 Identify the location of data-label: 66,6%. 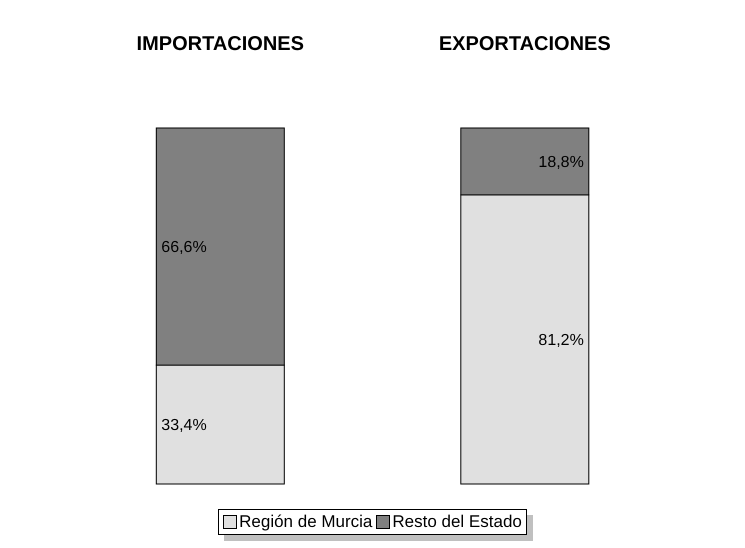
(184, 247).